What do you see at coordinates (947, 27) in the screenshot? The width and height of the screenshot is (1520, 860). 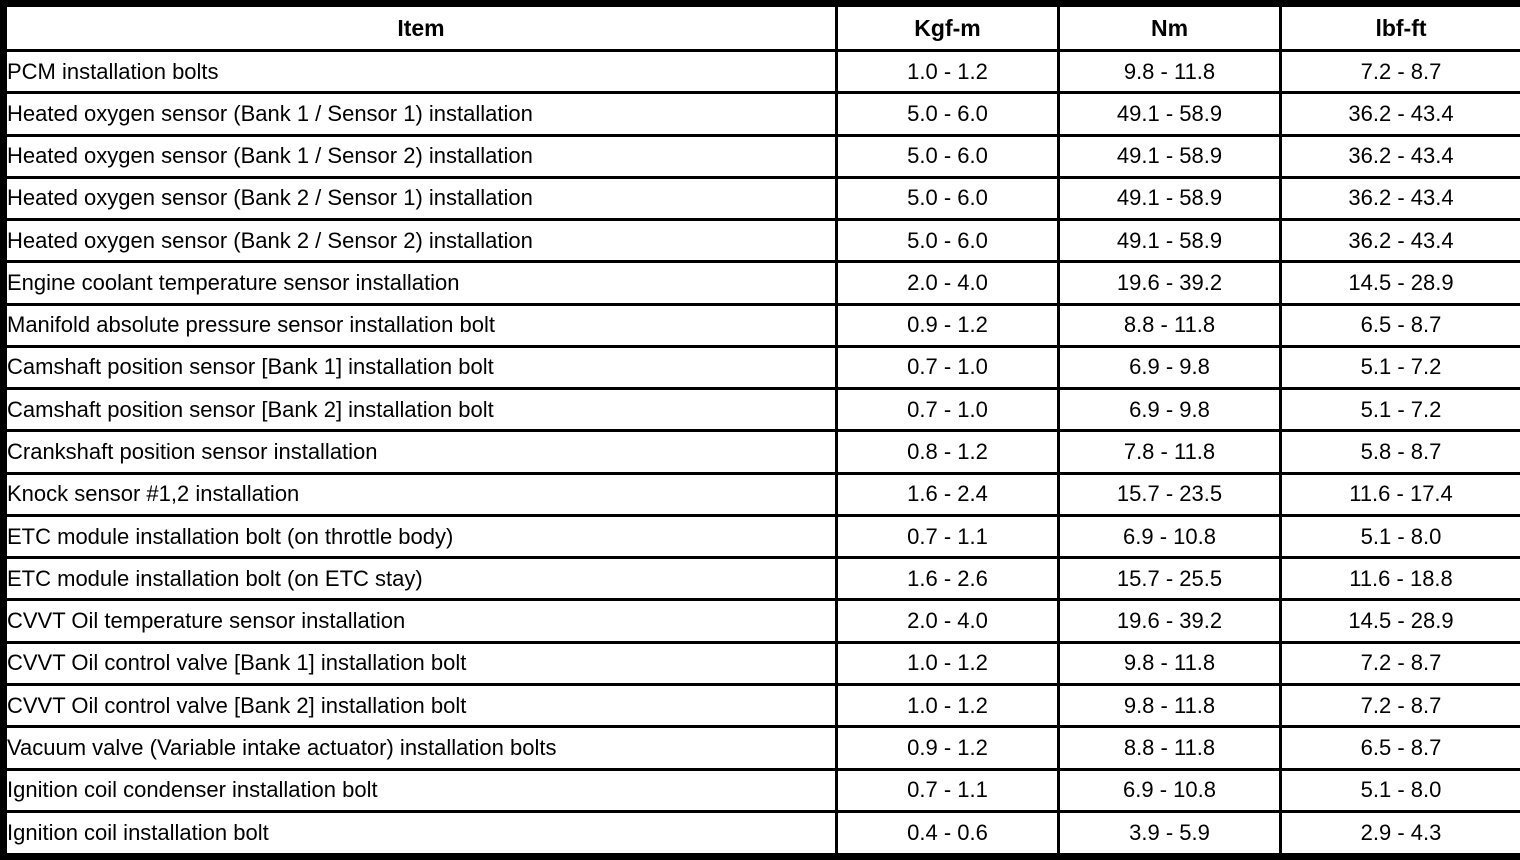 I see `column-header-kgf-m: Kgf-m` at bounding box center [947, 27].